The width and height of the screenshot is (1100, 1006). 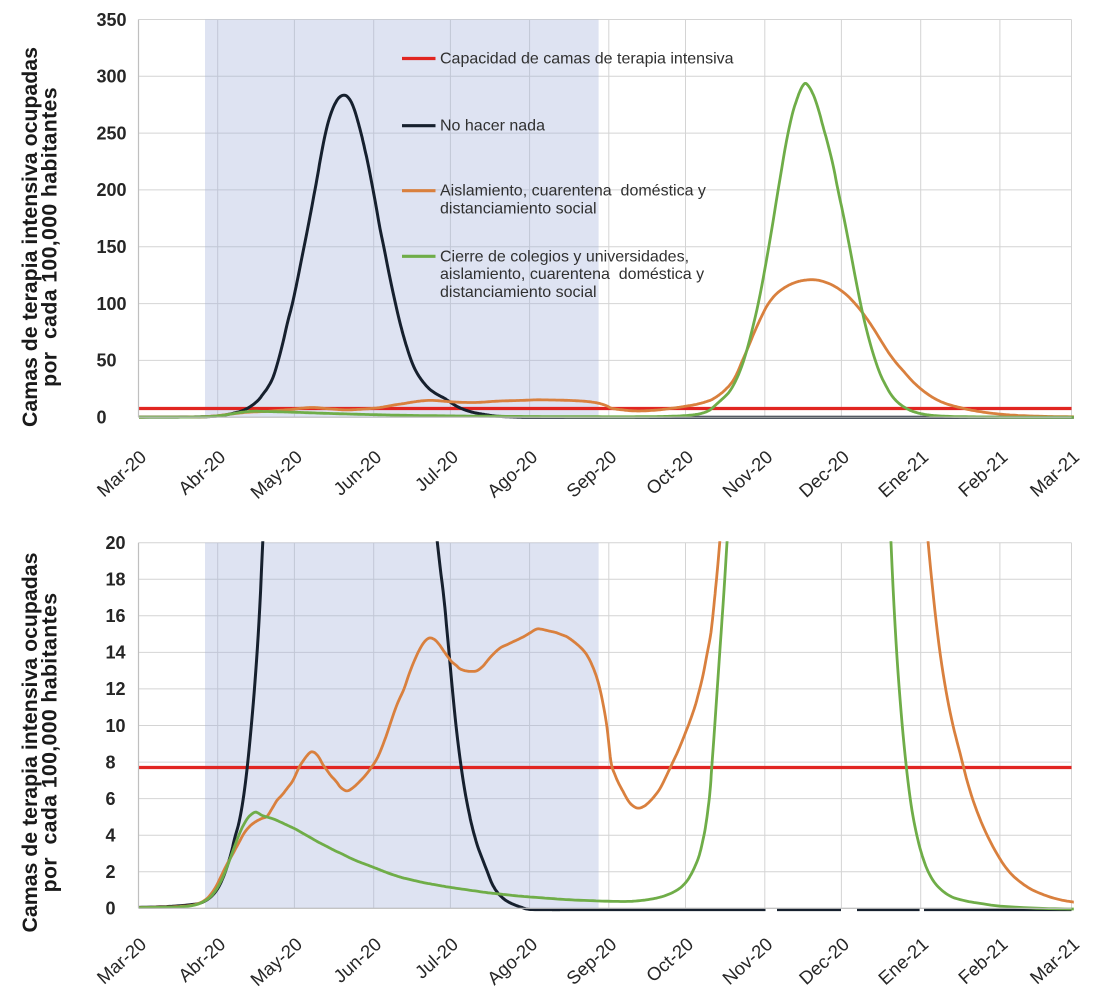 I want to click on svg-text: 12, so click(x=116, y=689).